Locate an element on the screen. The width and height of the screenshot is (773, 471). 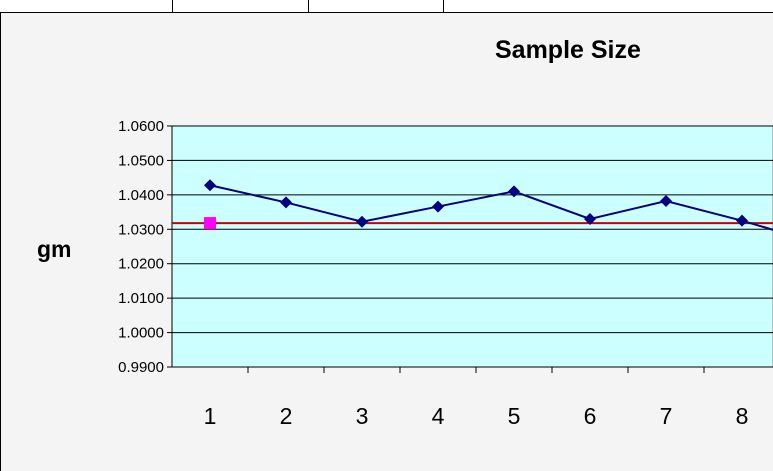
x-tick-label: 2 is located at coordinates (286, 416).